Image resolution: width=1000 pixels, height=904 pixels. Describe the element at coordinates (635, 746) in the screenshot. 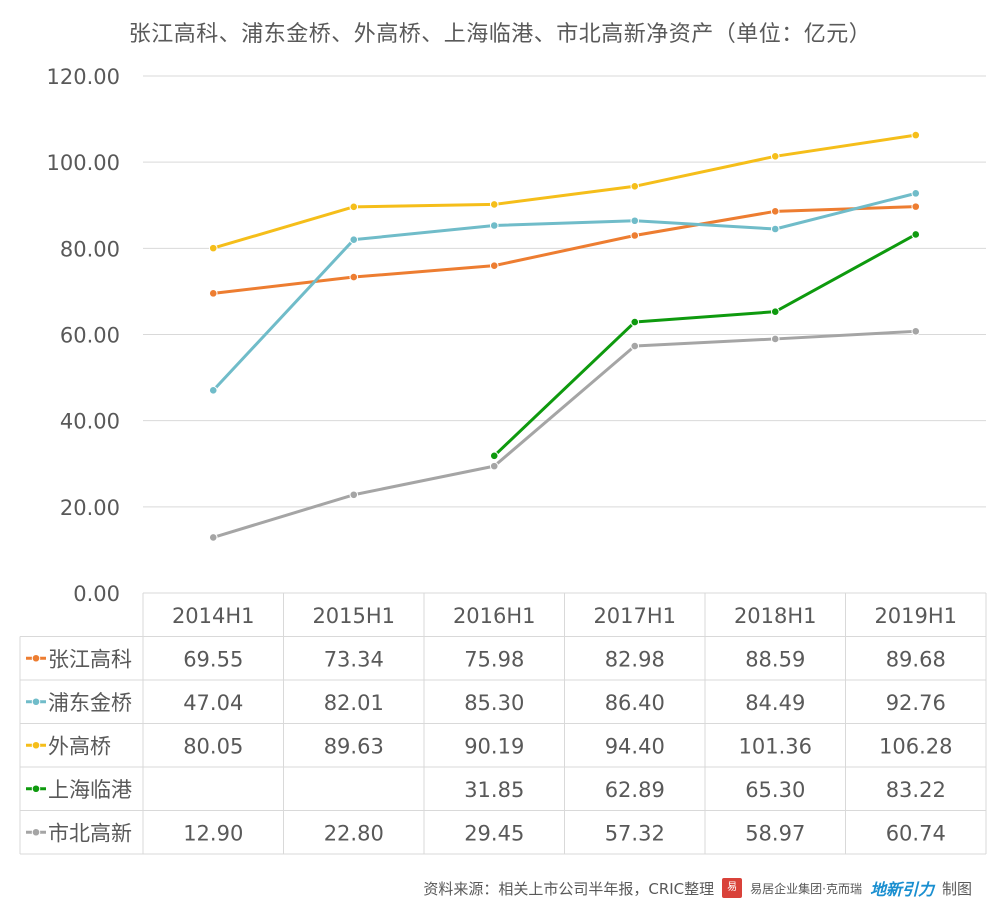

I see `data-label: 94.40` at that location.